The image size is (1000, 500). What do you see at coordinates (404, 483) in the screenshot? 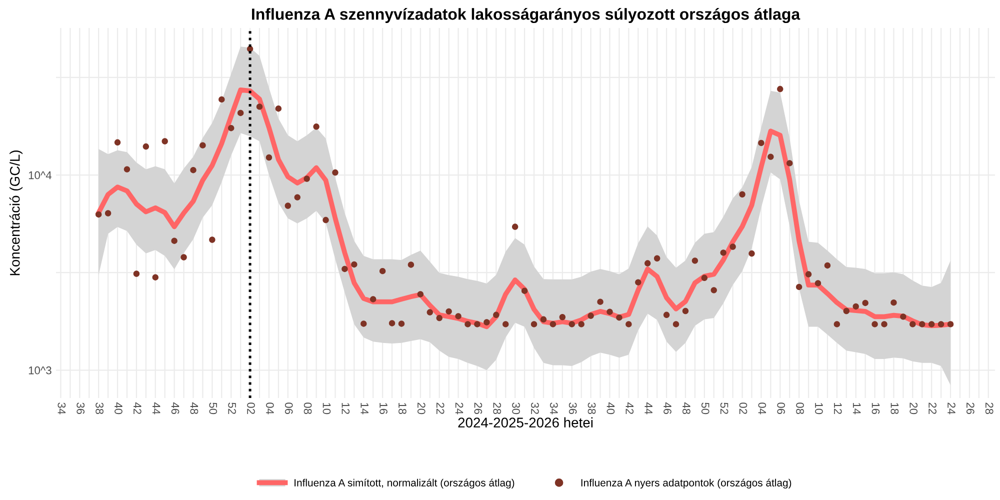
I see `legend-label: Influenza A simított, normalizált (országos átlag)` at bounding box center [404, 483].